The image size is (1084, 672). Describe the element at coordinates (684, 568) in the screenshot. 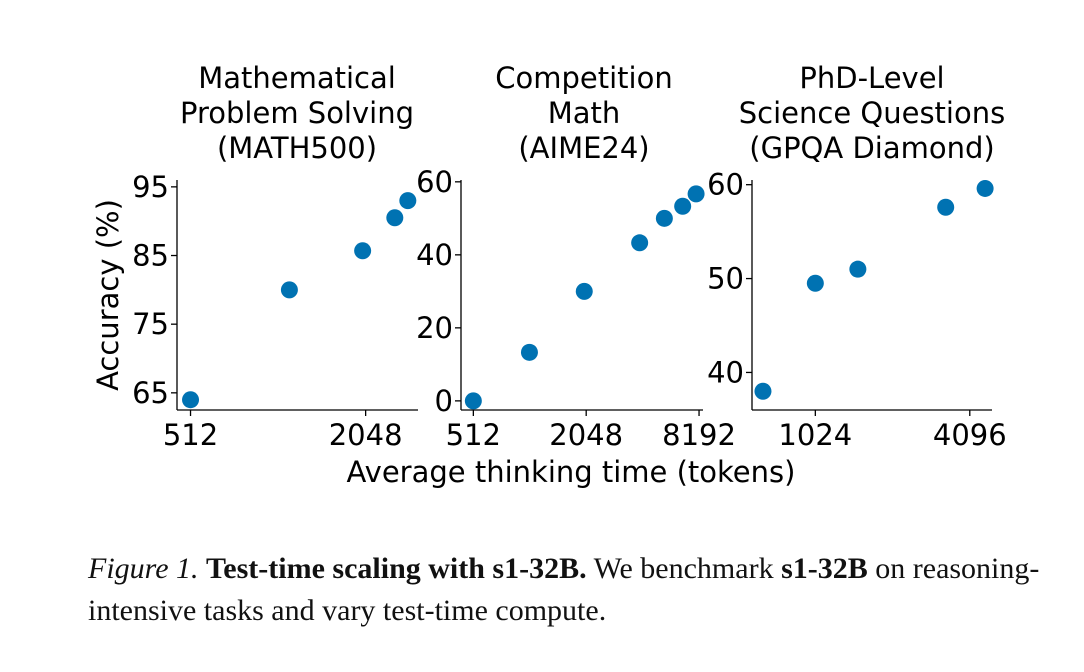

I see `caption-text-pre: We benchmark` at that location.